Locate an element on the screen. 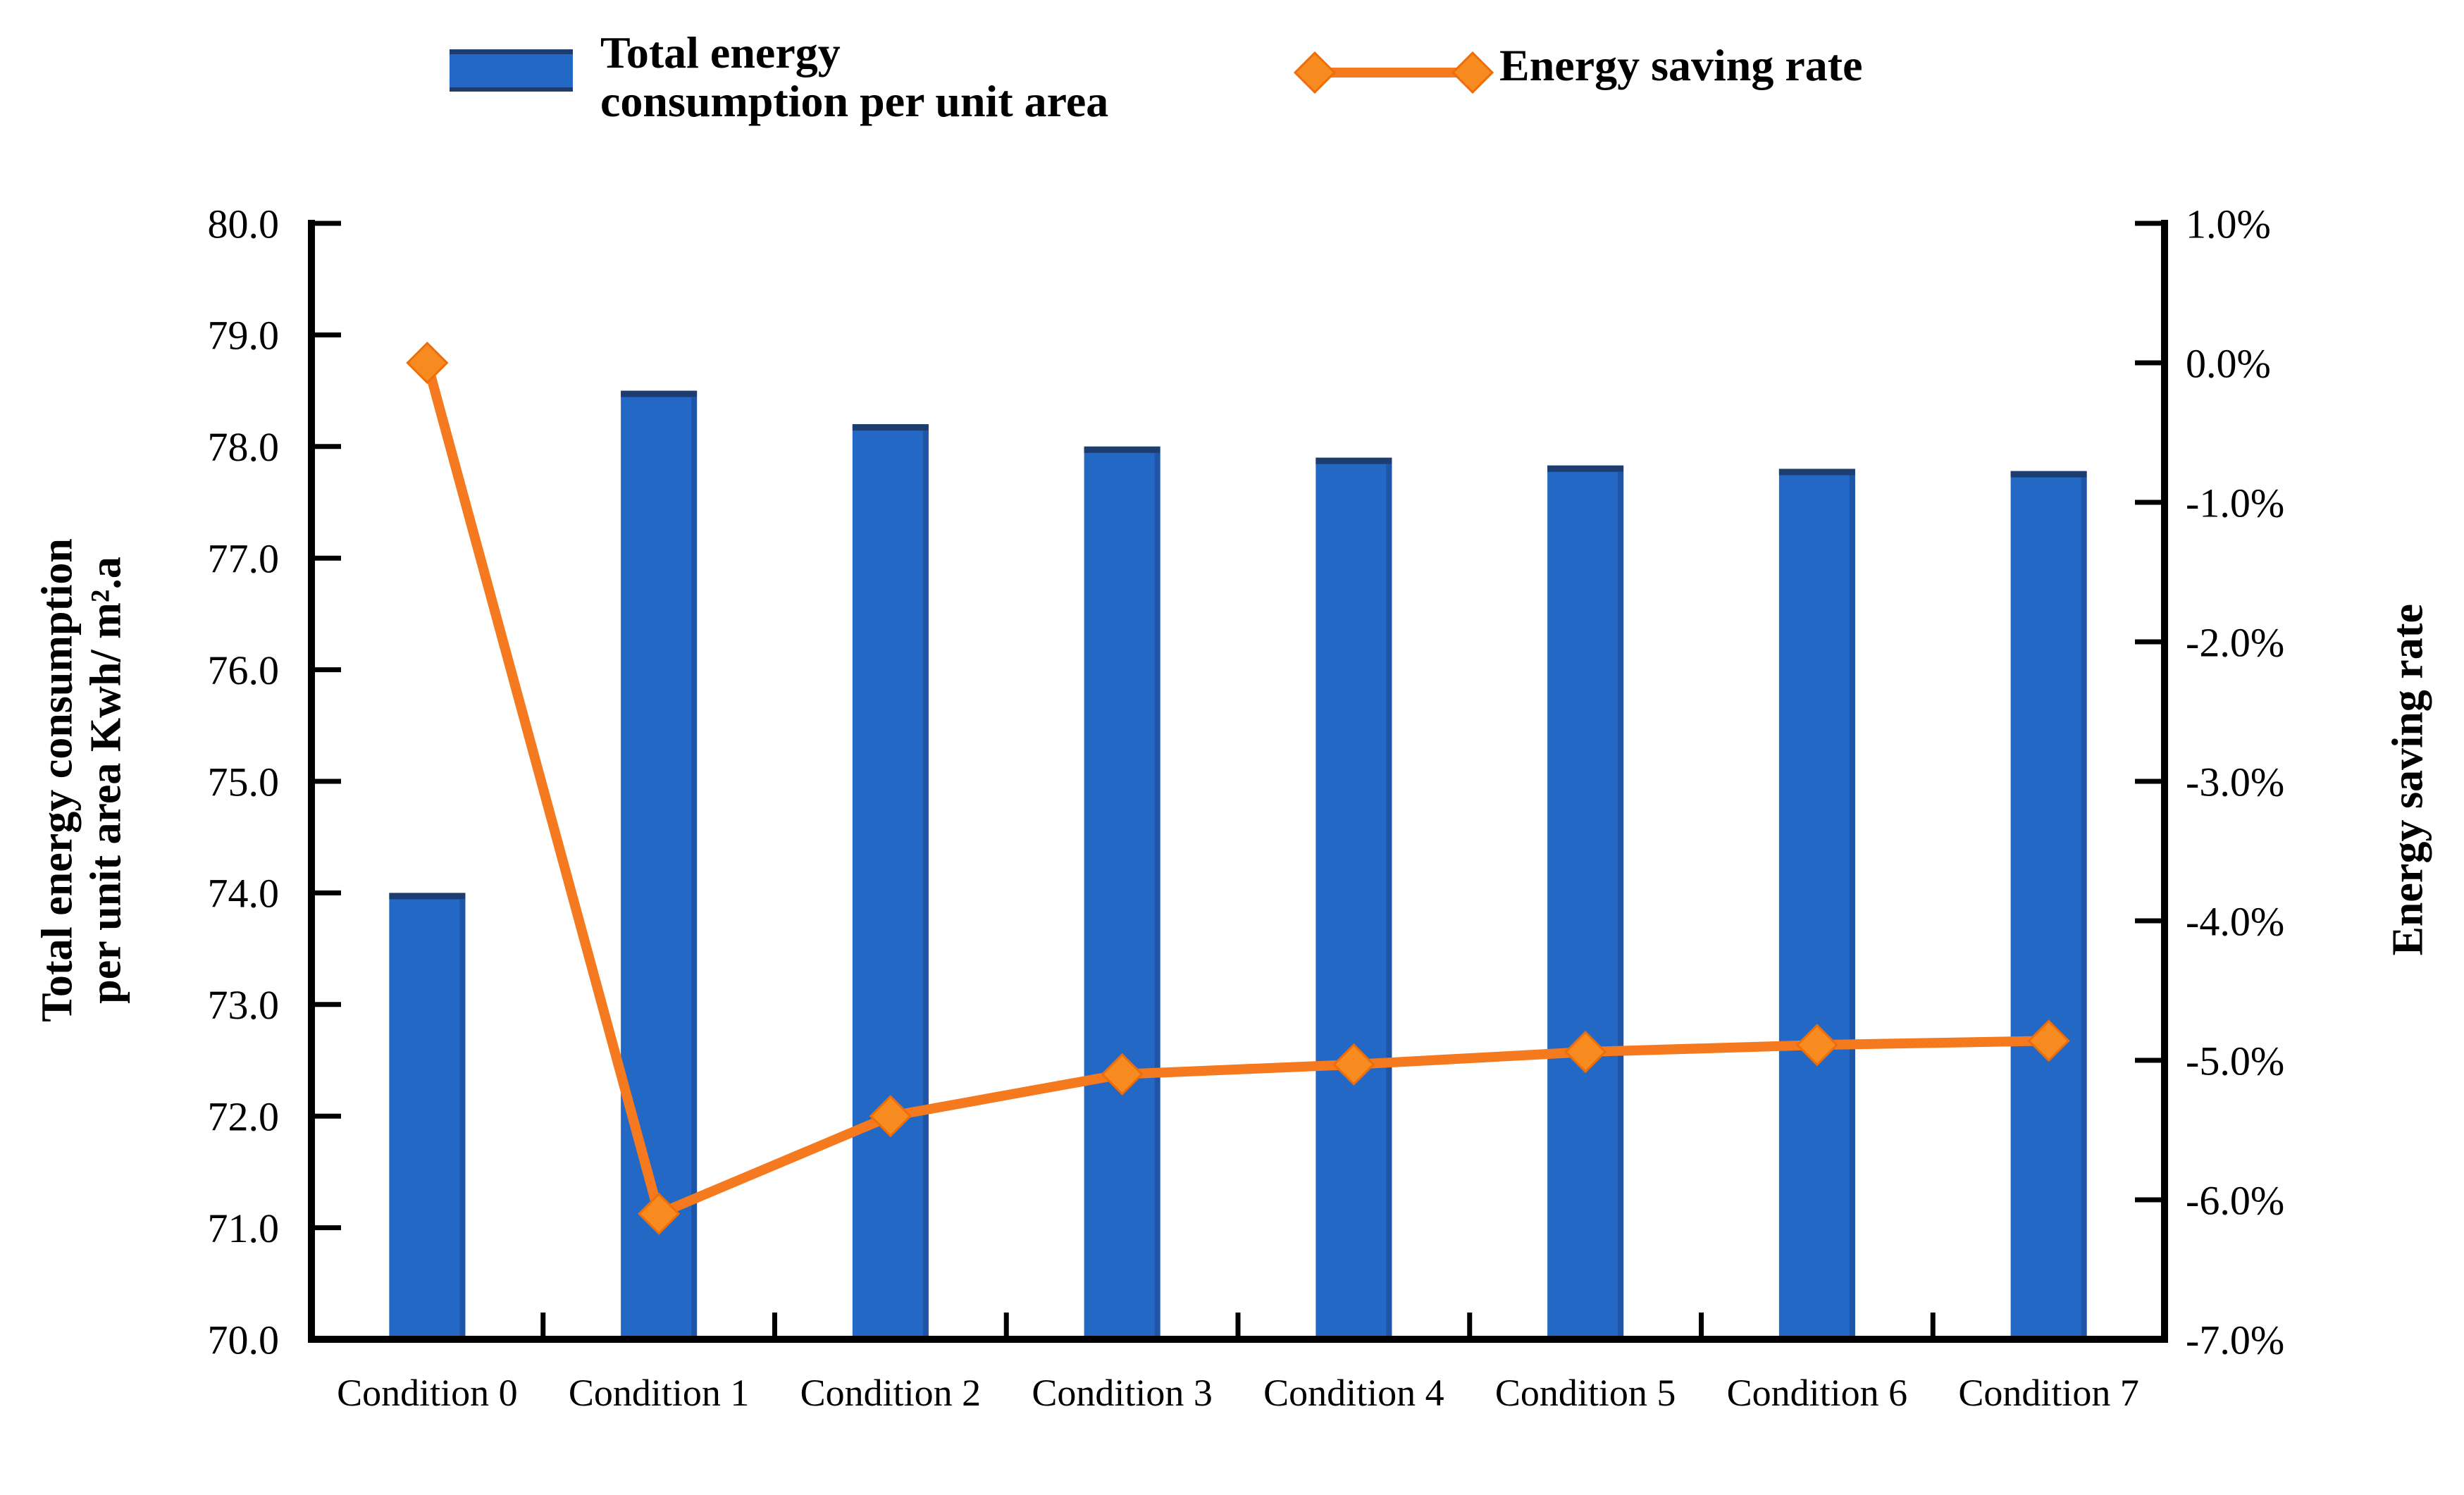 This screenshot has width=2464, height=1495. bar-series-swatch is located at coordinates (511, 70).